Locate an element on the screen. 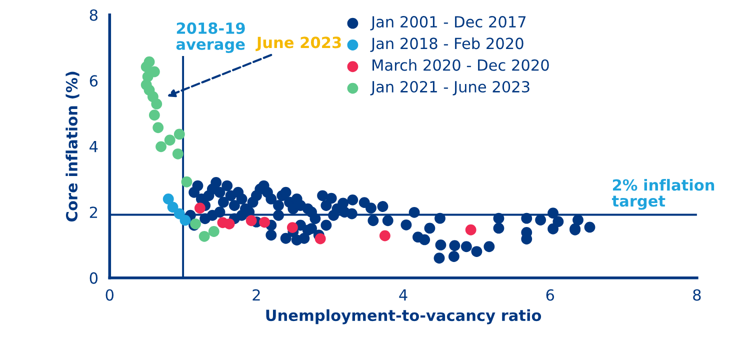 This screenshot has height=346, width=751. x-tick-label: 6 is located at coordinates (550, 295).